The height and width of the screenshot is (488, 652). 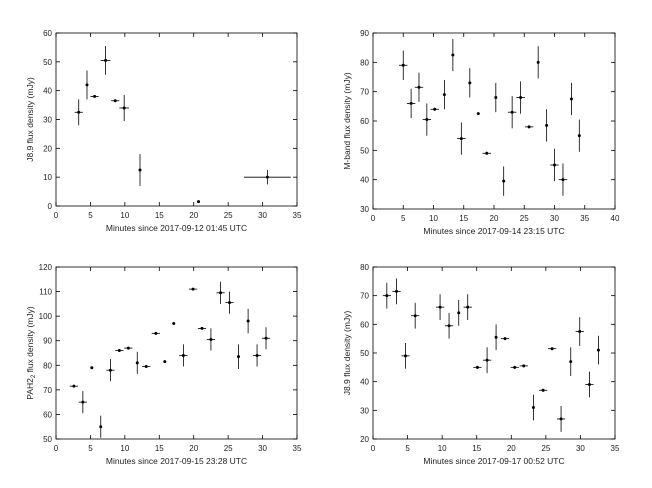 I want to click on y-axis-label: J8.9 flux density (mJy), so click(x=30, y=119).